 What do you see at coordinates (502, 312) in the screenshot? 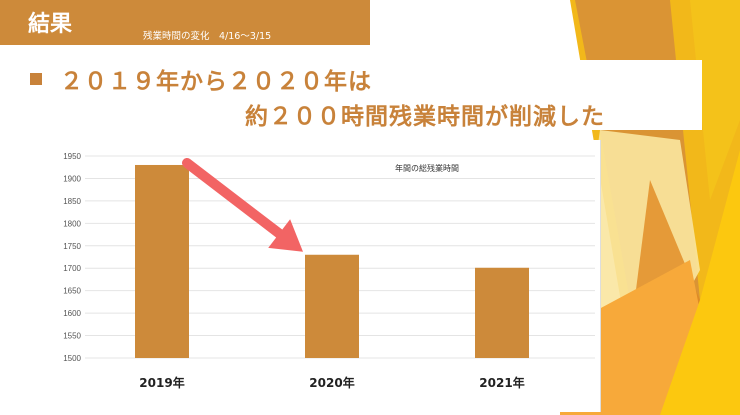
I see `bar-2021年` at bounding box center [502, 312].